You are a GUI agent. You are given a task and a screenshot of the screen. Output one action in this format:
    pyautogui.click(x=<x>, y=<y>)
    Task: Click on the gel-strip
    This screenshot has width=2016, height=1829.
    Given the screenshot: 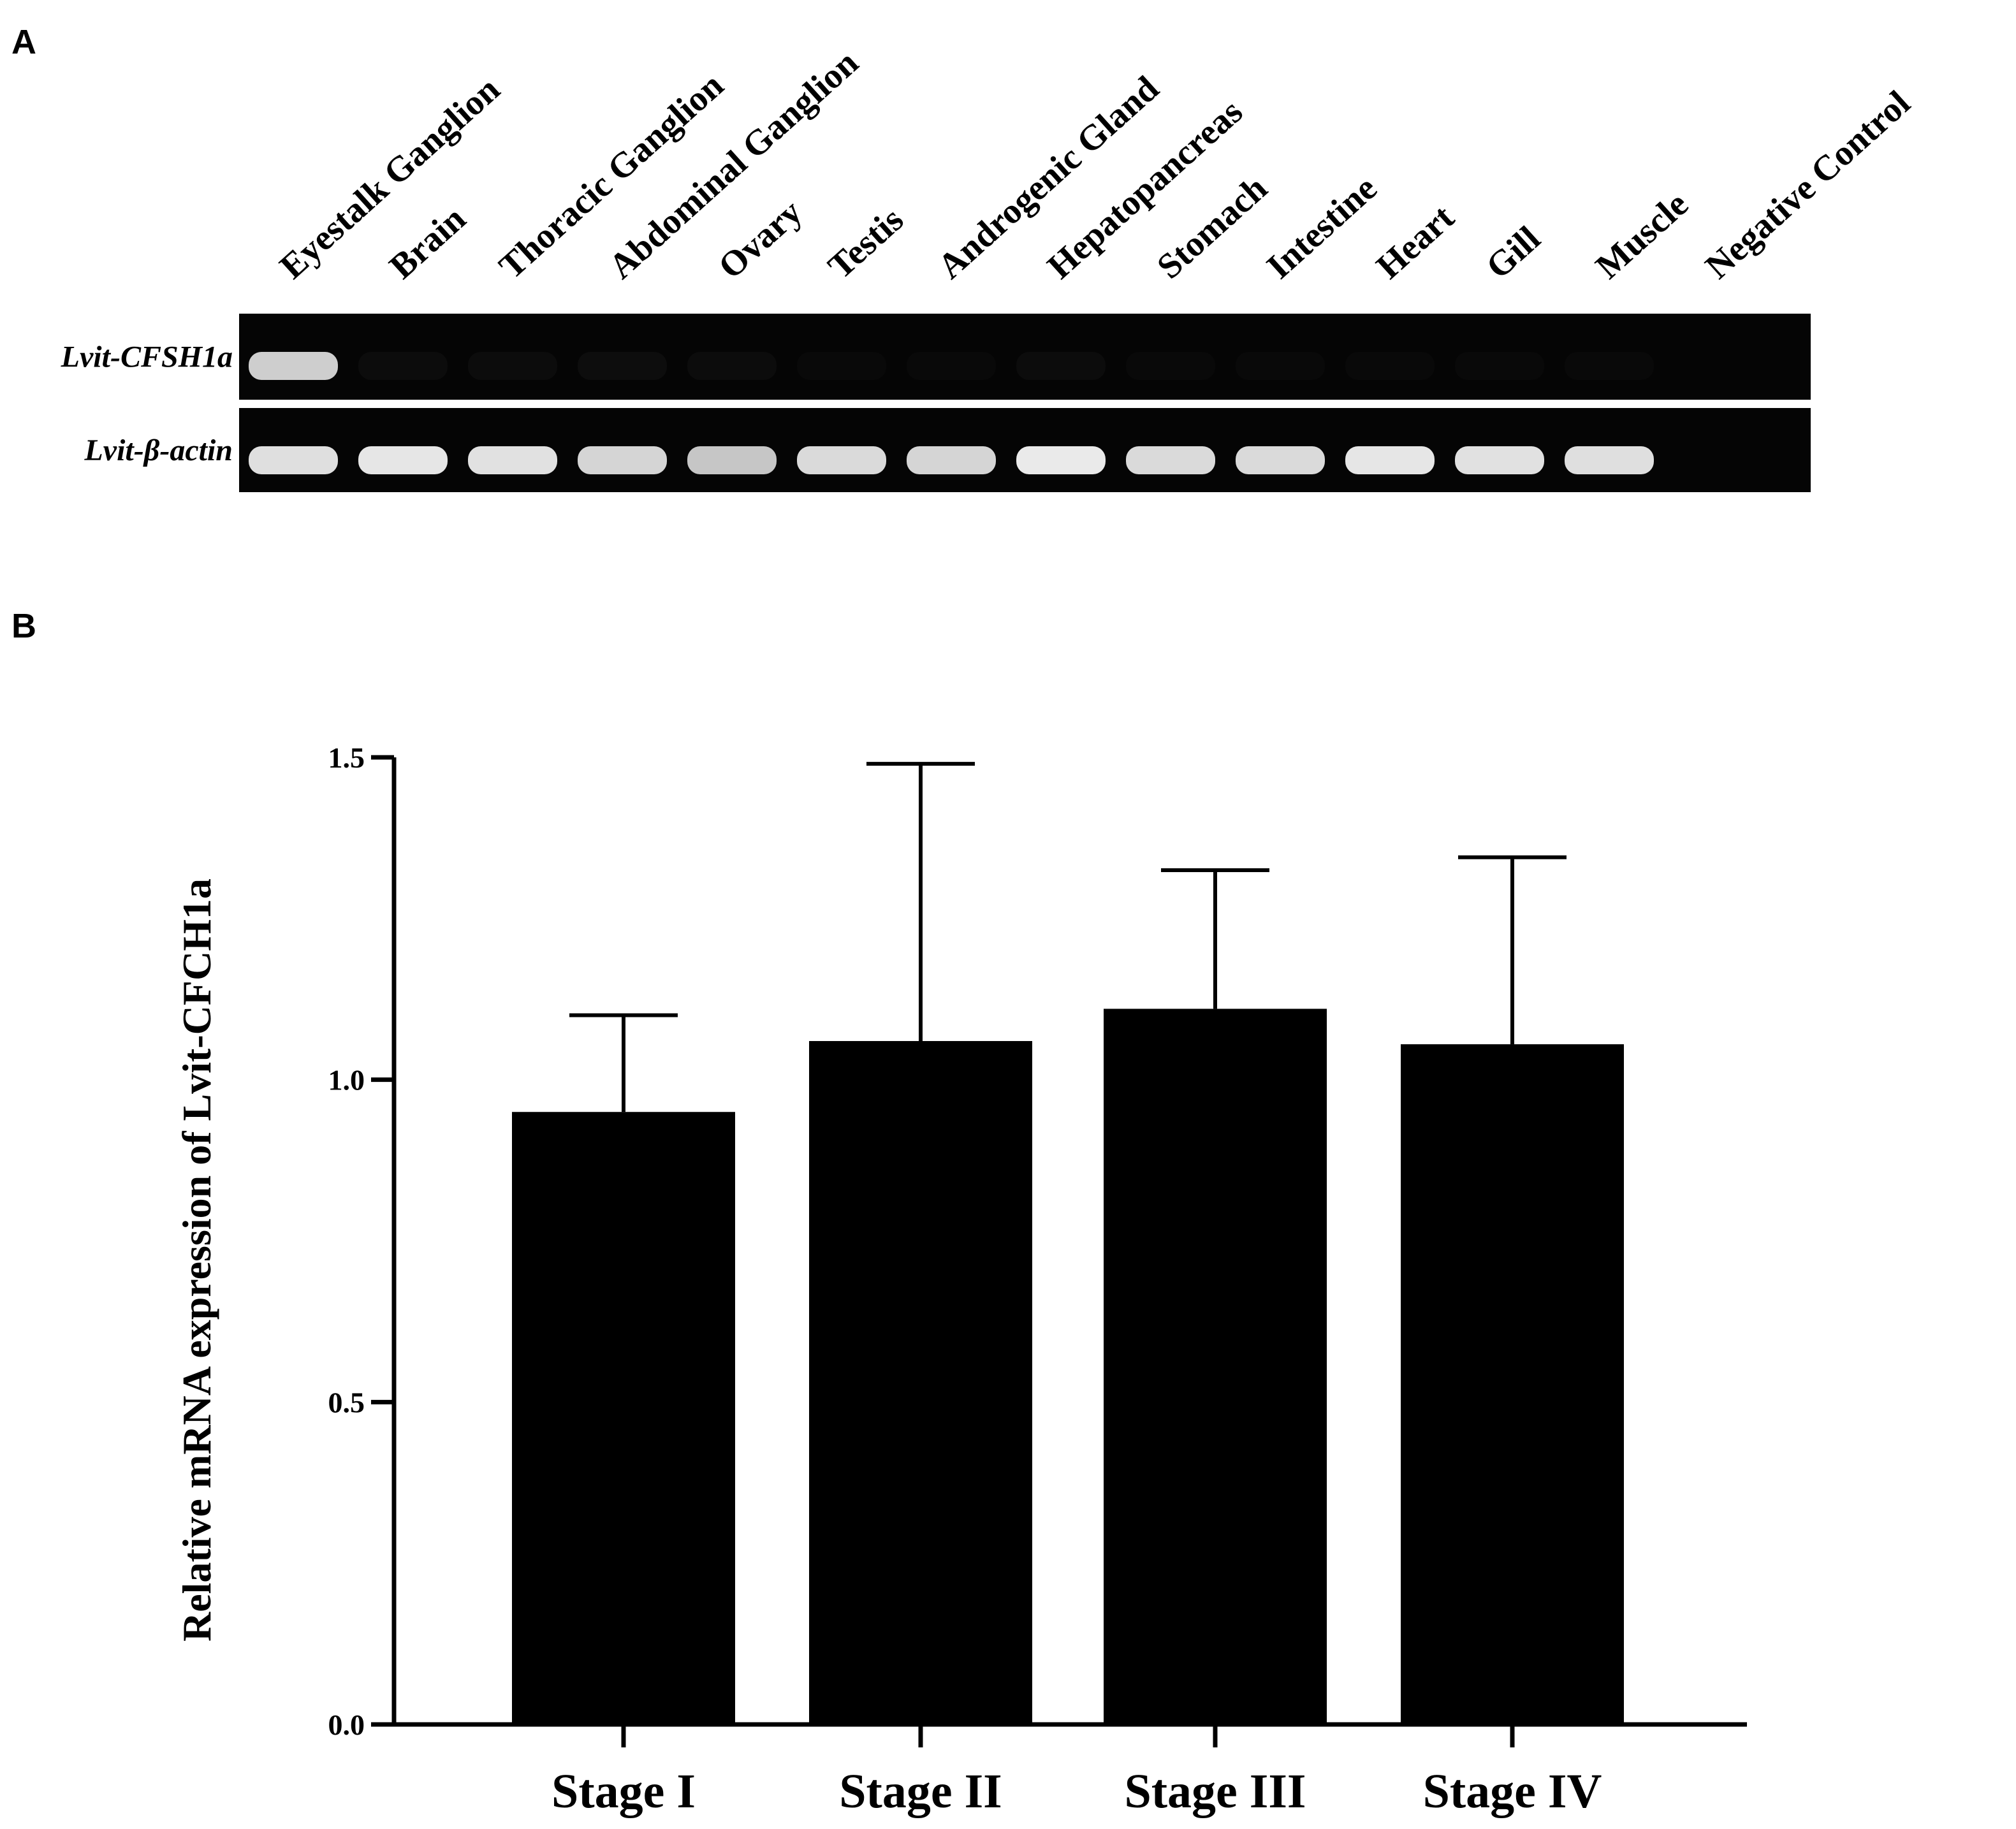 What is the action you would take?
    pyautogui.click(x=1025, y=357)
    